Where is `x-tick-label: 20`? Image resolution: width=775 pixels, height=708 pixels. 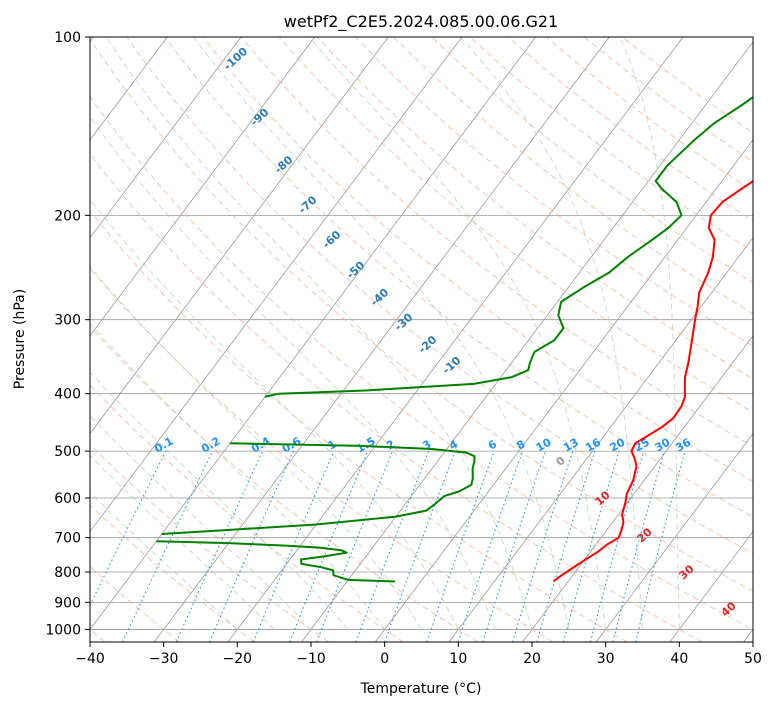 x-tick-label: 20 is located at coordinates (532, 659).